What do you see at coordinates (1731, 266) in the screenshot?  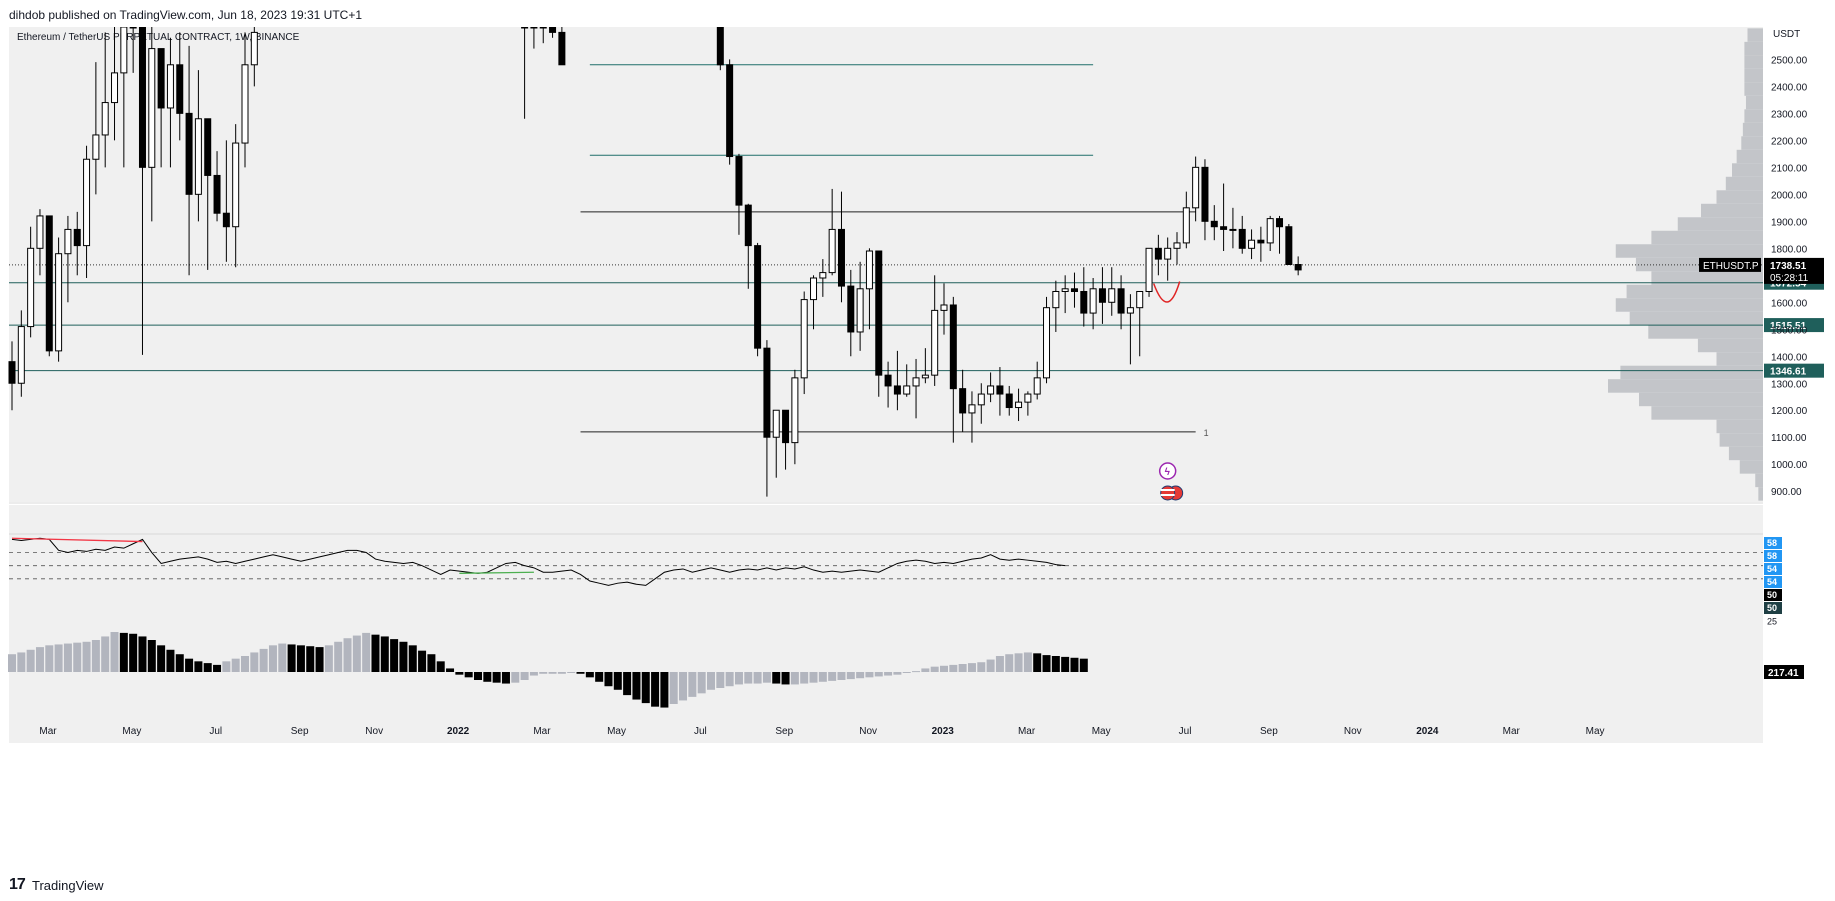 I see `symbol-badge-label: ETHUSDT.P` at bounding box center [1731, 266].